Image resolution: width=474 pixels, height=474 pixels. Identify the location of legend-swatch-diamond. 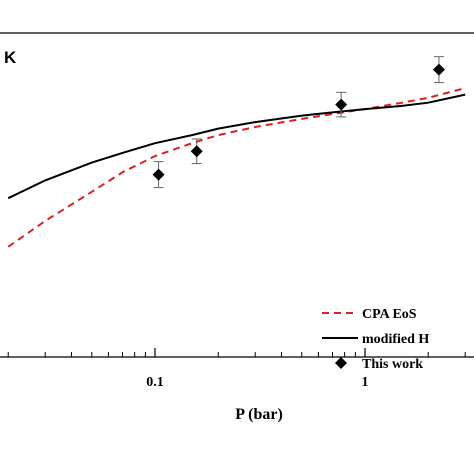
(341, 363).